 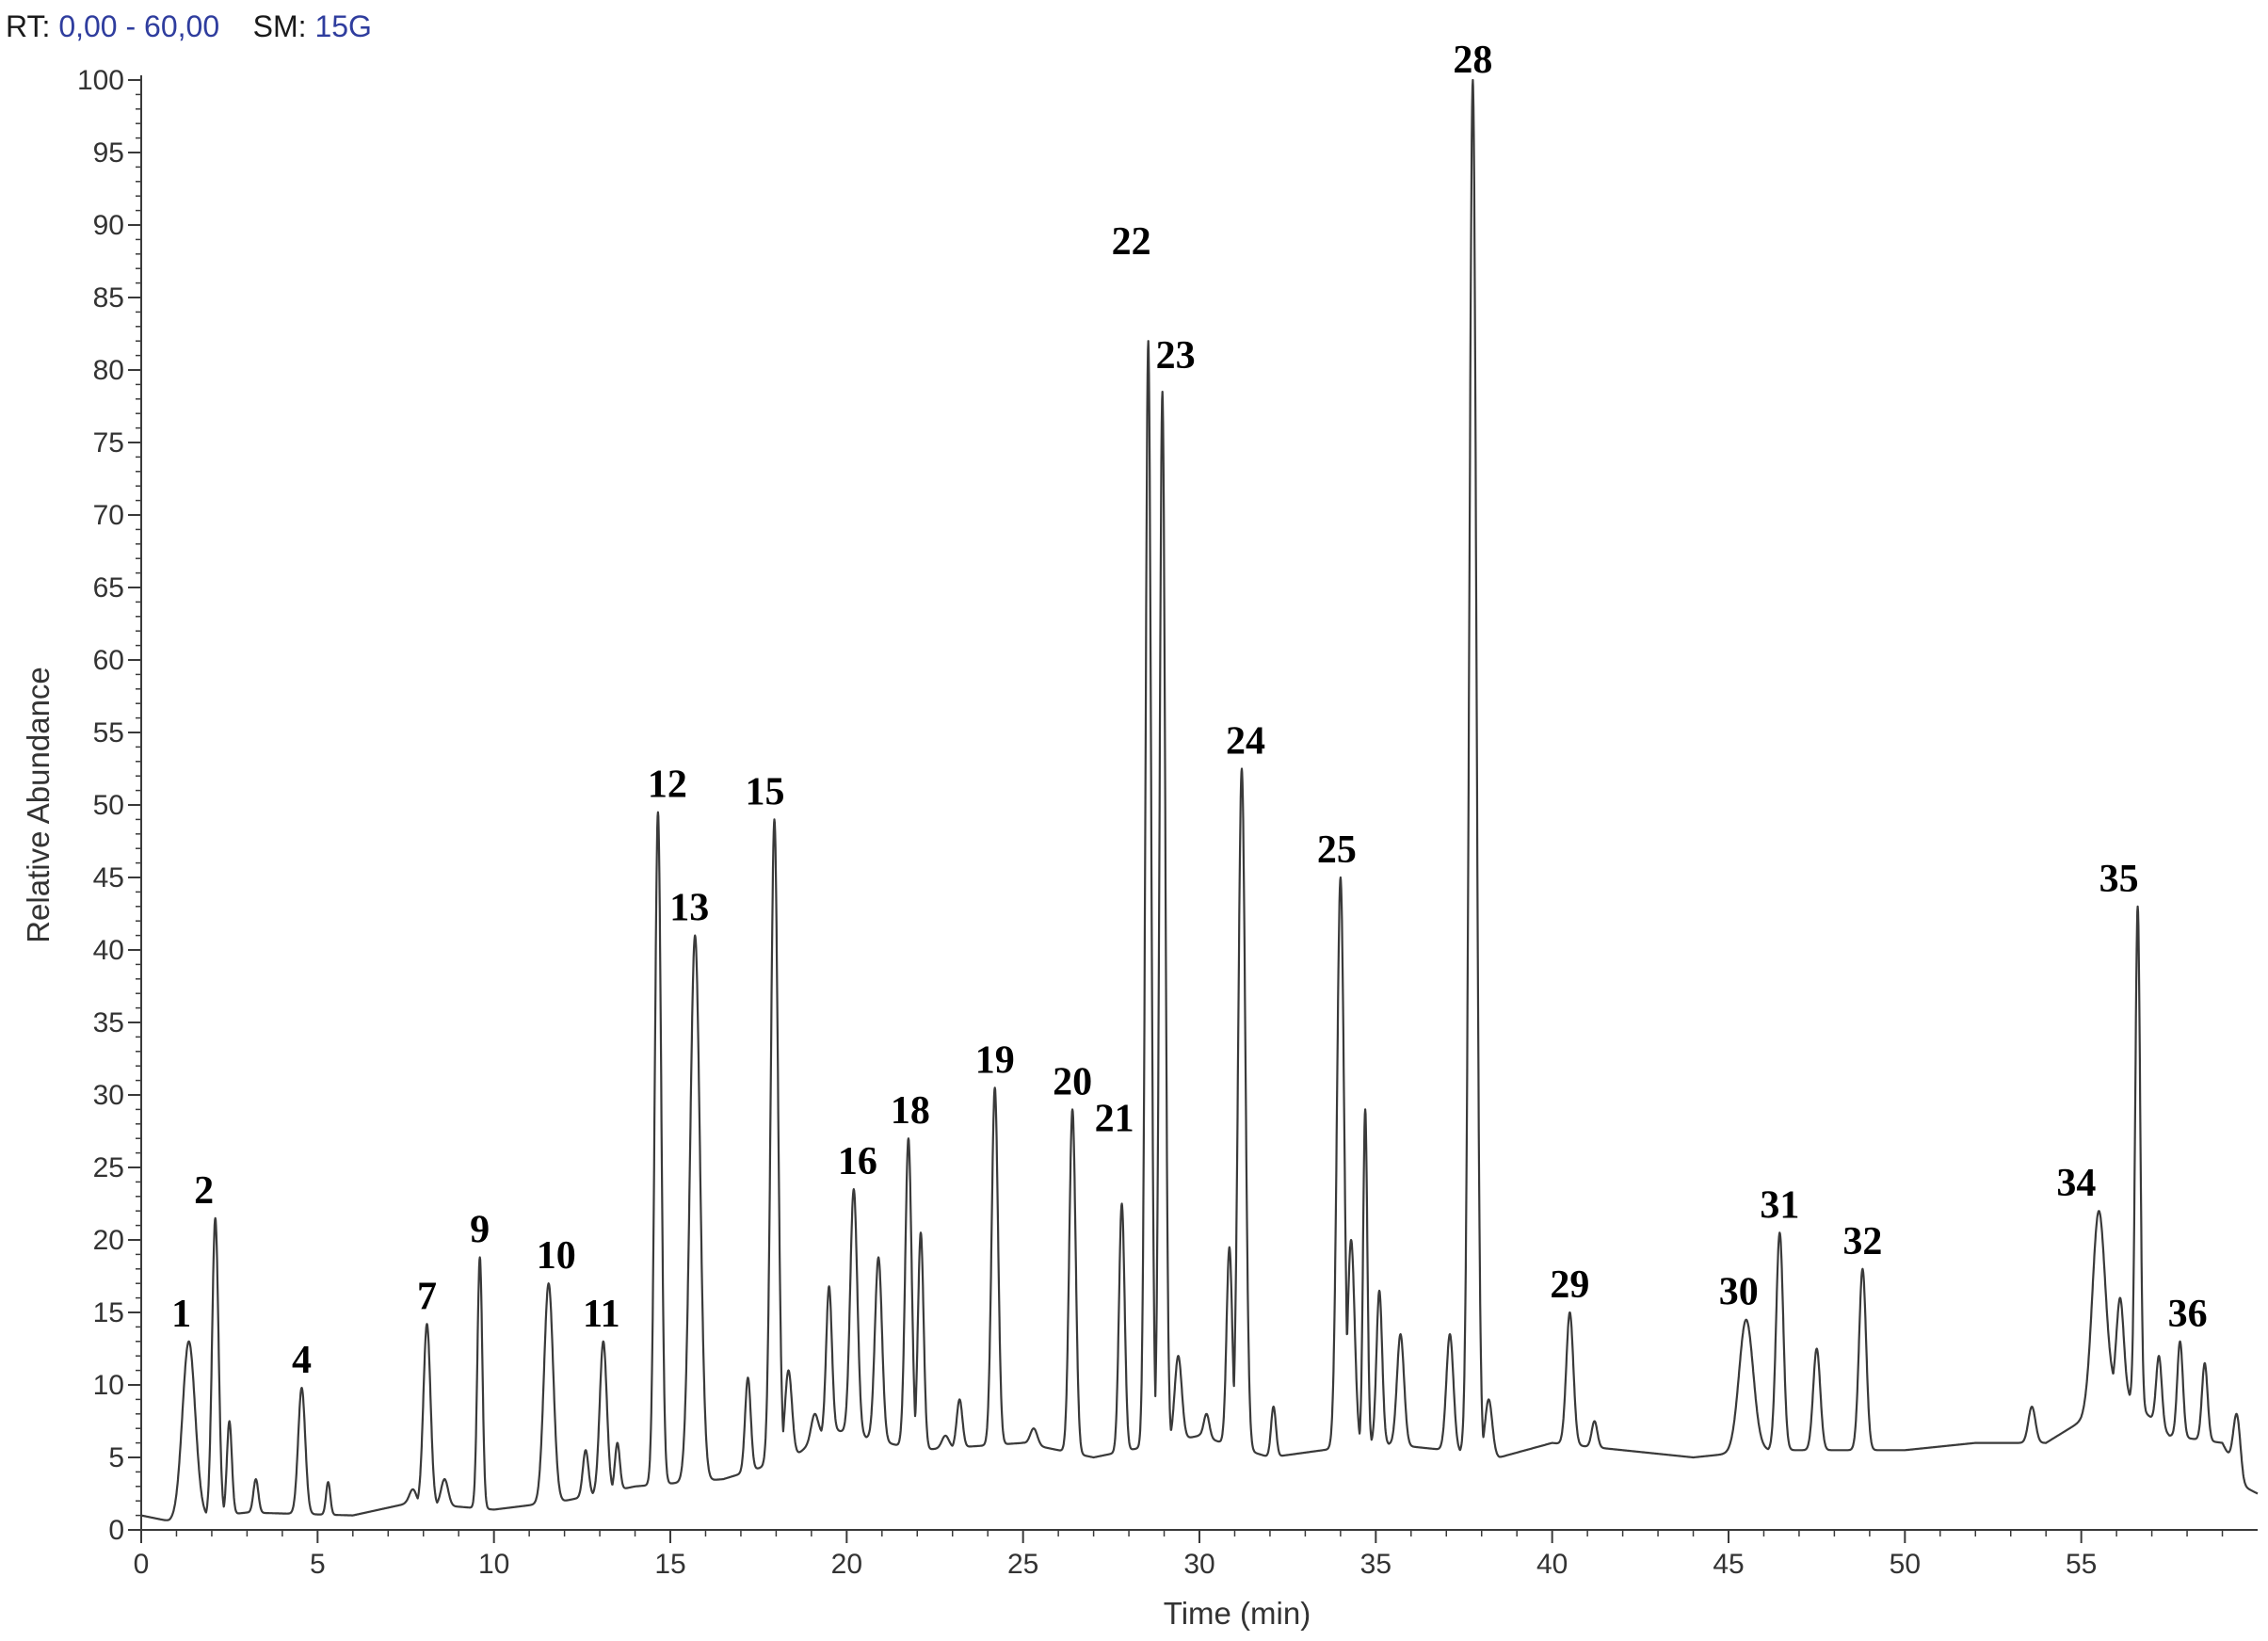 I want to click on peak-label-11: 11, so click(x=601, y=1314).